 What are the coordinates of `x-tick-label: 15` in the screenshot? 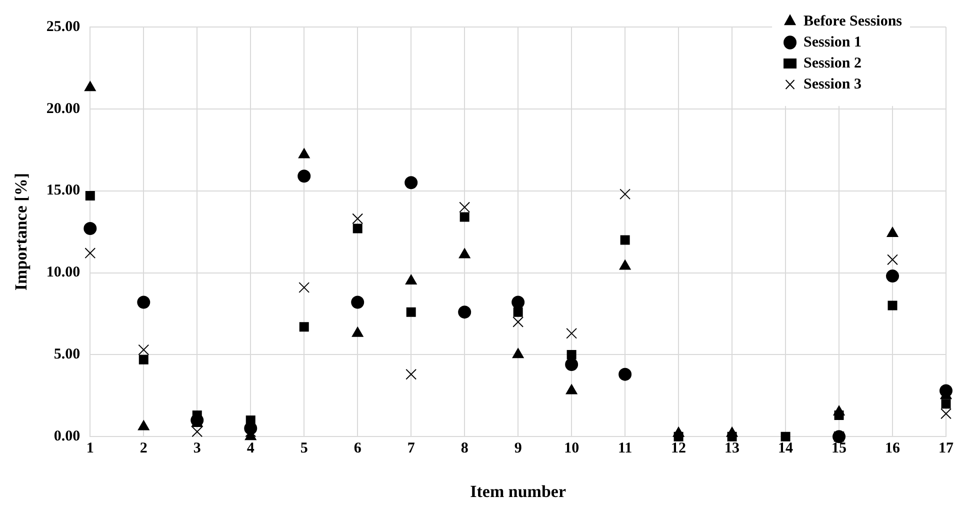 It's located at (839, 448).